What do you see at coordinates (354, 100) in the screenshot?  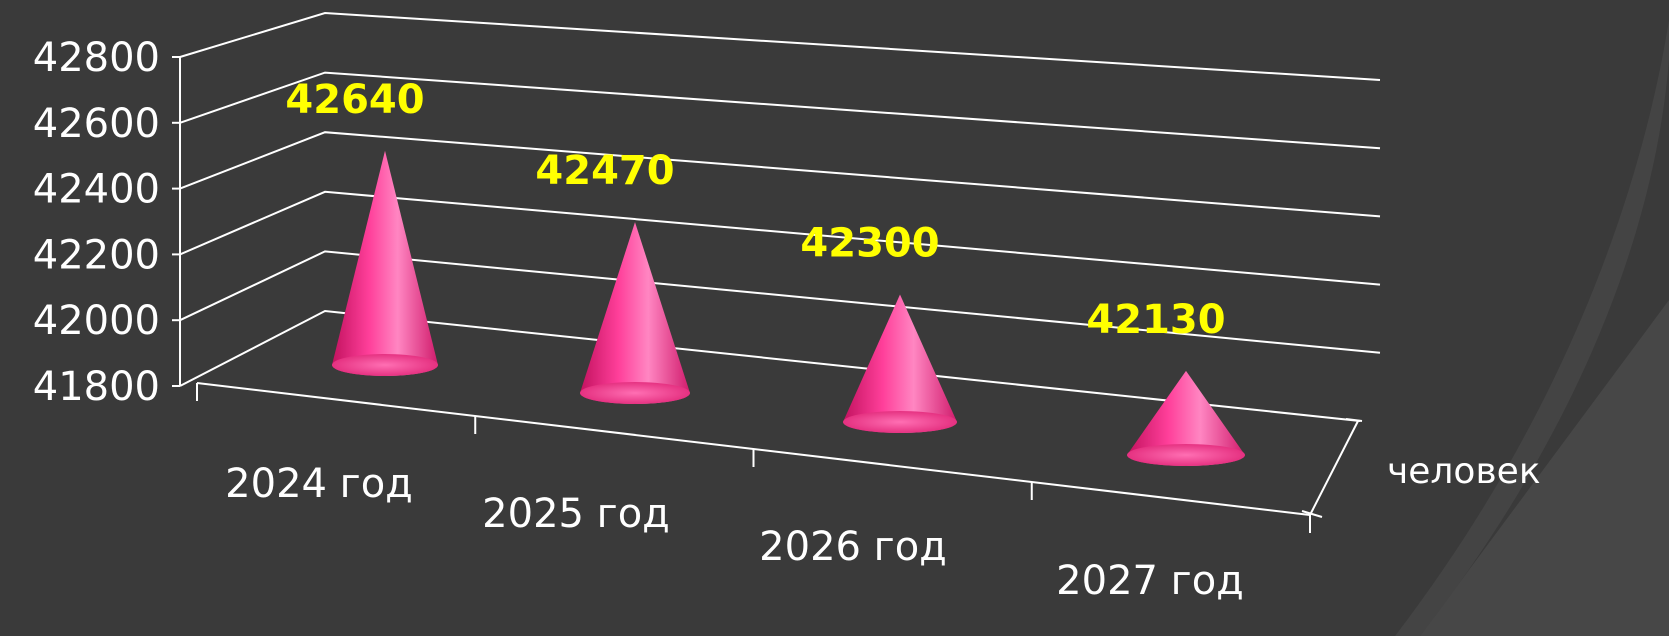 I see `data-label: 42640` at bounding box center [354, 100].